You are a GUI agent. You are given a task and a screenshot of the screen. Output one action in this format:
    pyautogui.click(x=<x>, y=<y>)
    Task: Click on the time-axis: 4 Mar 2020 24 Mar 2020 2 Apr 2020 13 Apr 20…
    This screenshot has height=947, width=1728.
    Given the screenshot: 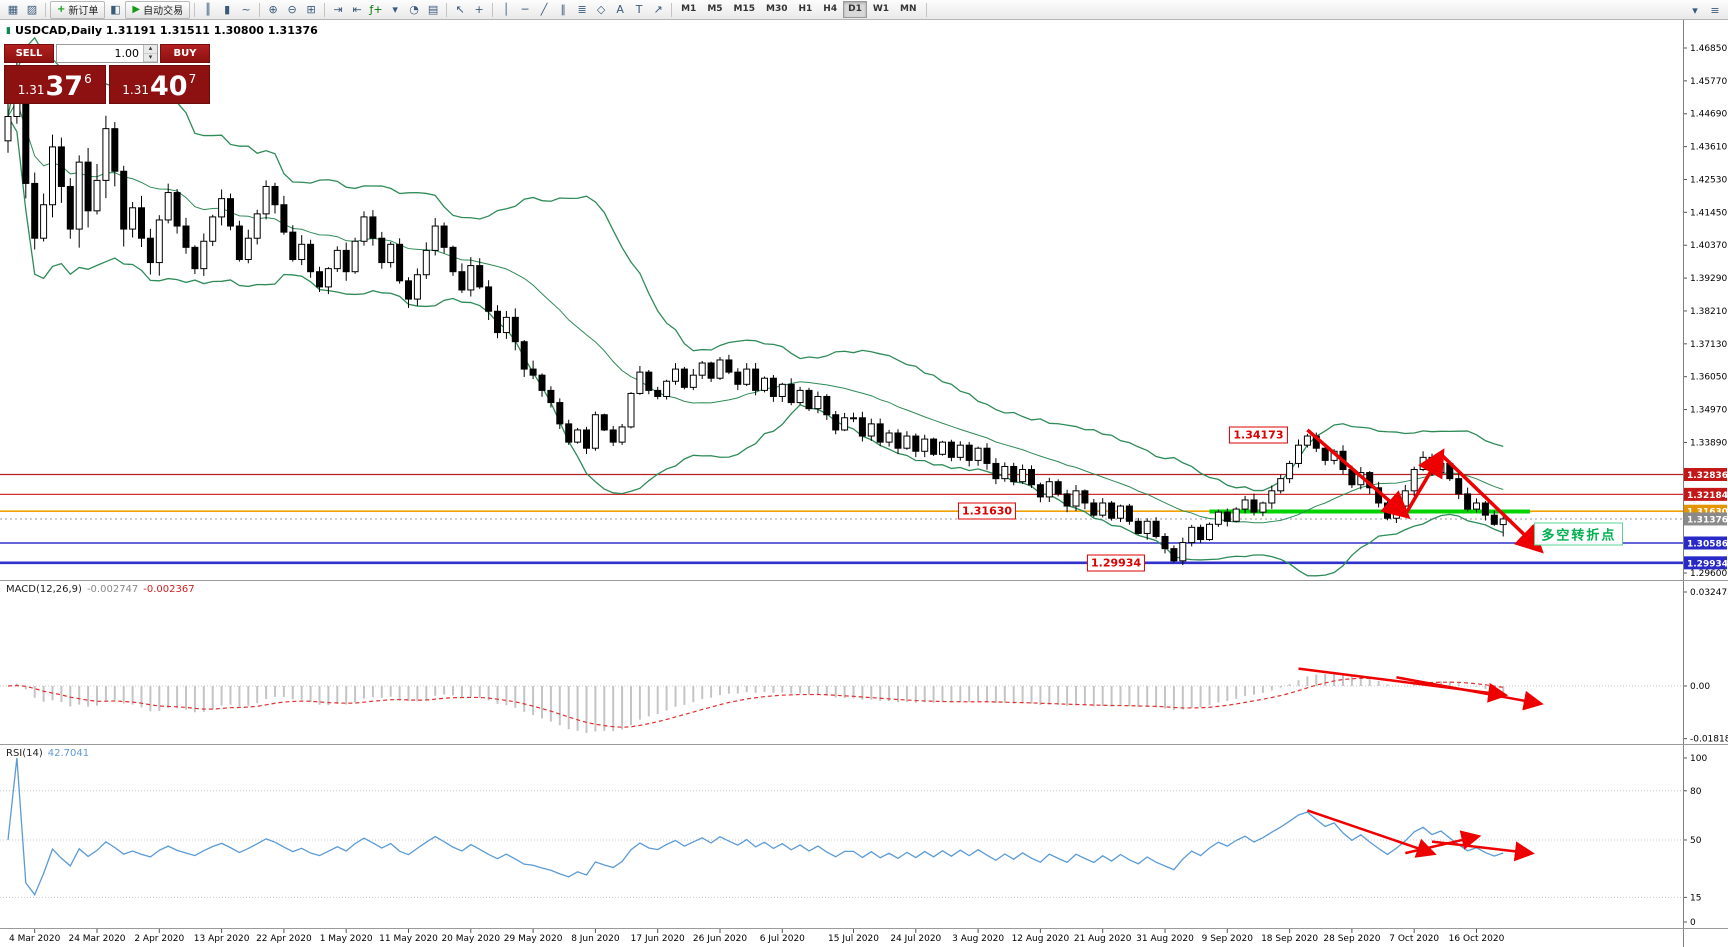 What is the action you would take?
    pyautogui.click(x=757, y=936)
    